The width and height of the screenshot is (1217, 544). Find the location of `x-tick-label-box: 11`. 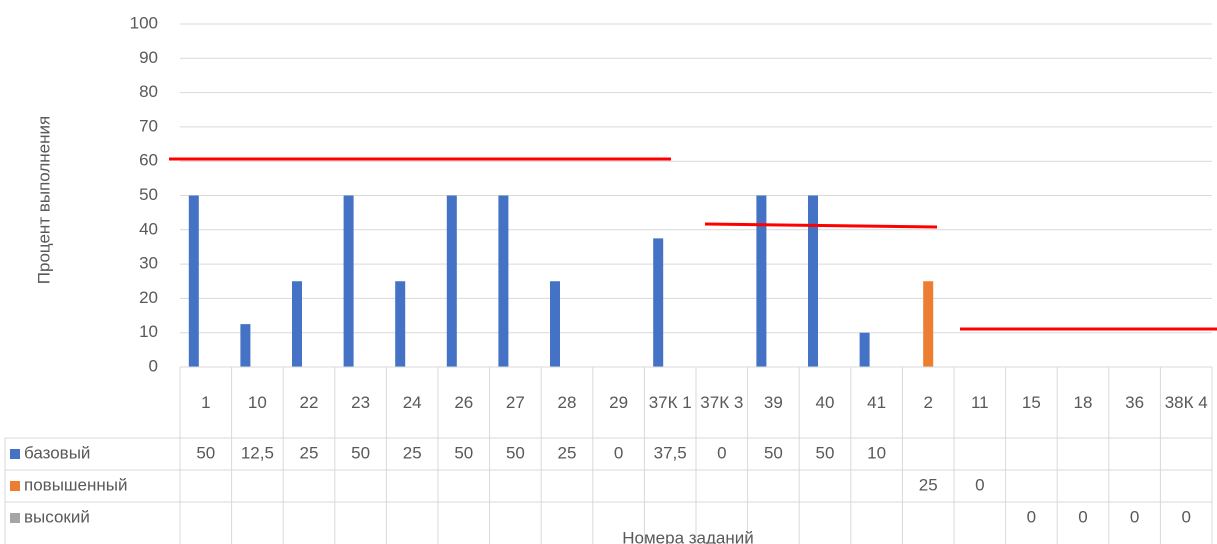

x-tick-label-box: 11 is located at coordinates (979, 402).